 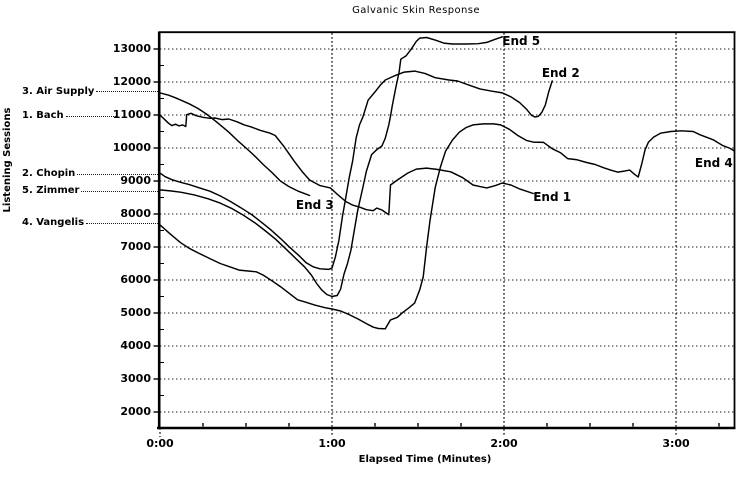 I want to click on y-tick-label: 12000, so click(x=131, y=81).